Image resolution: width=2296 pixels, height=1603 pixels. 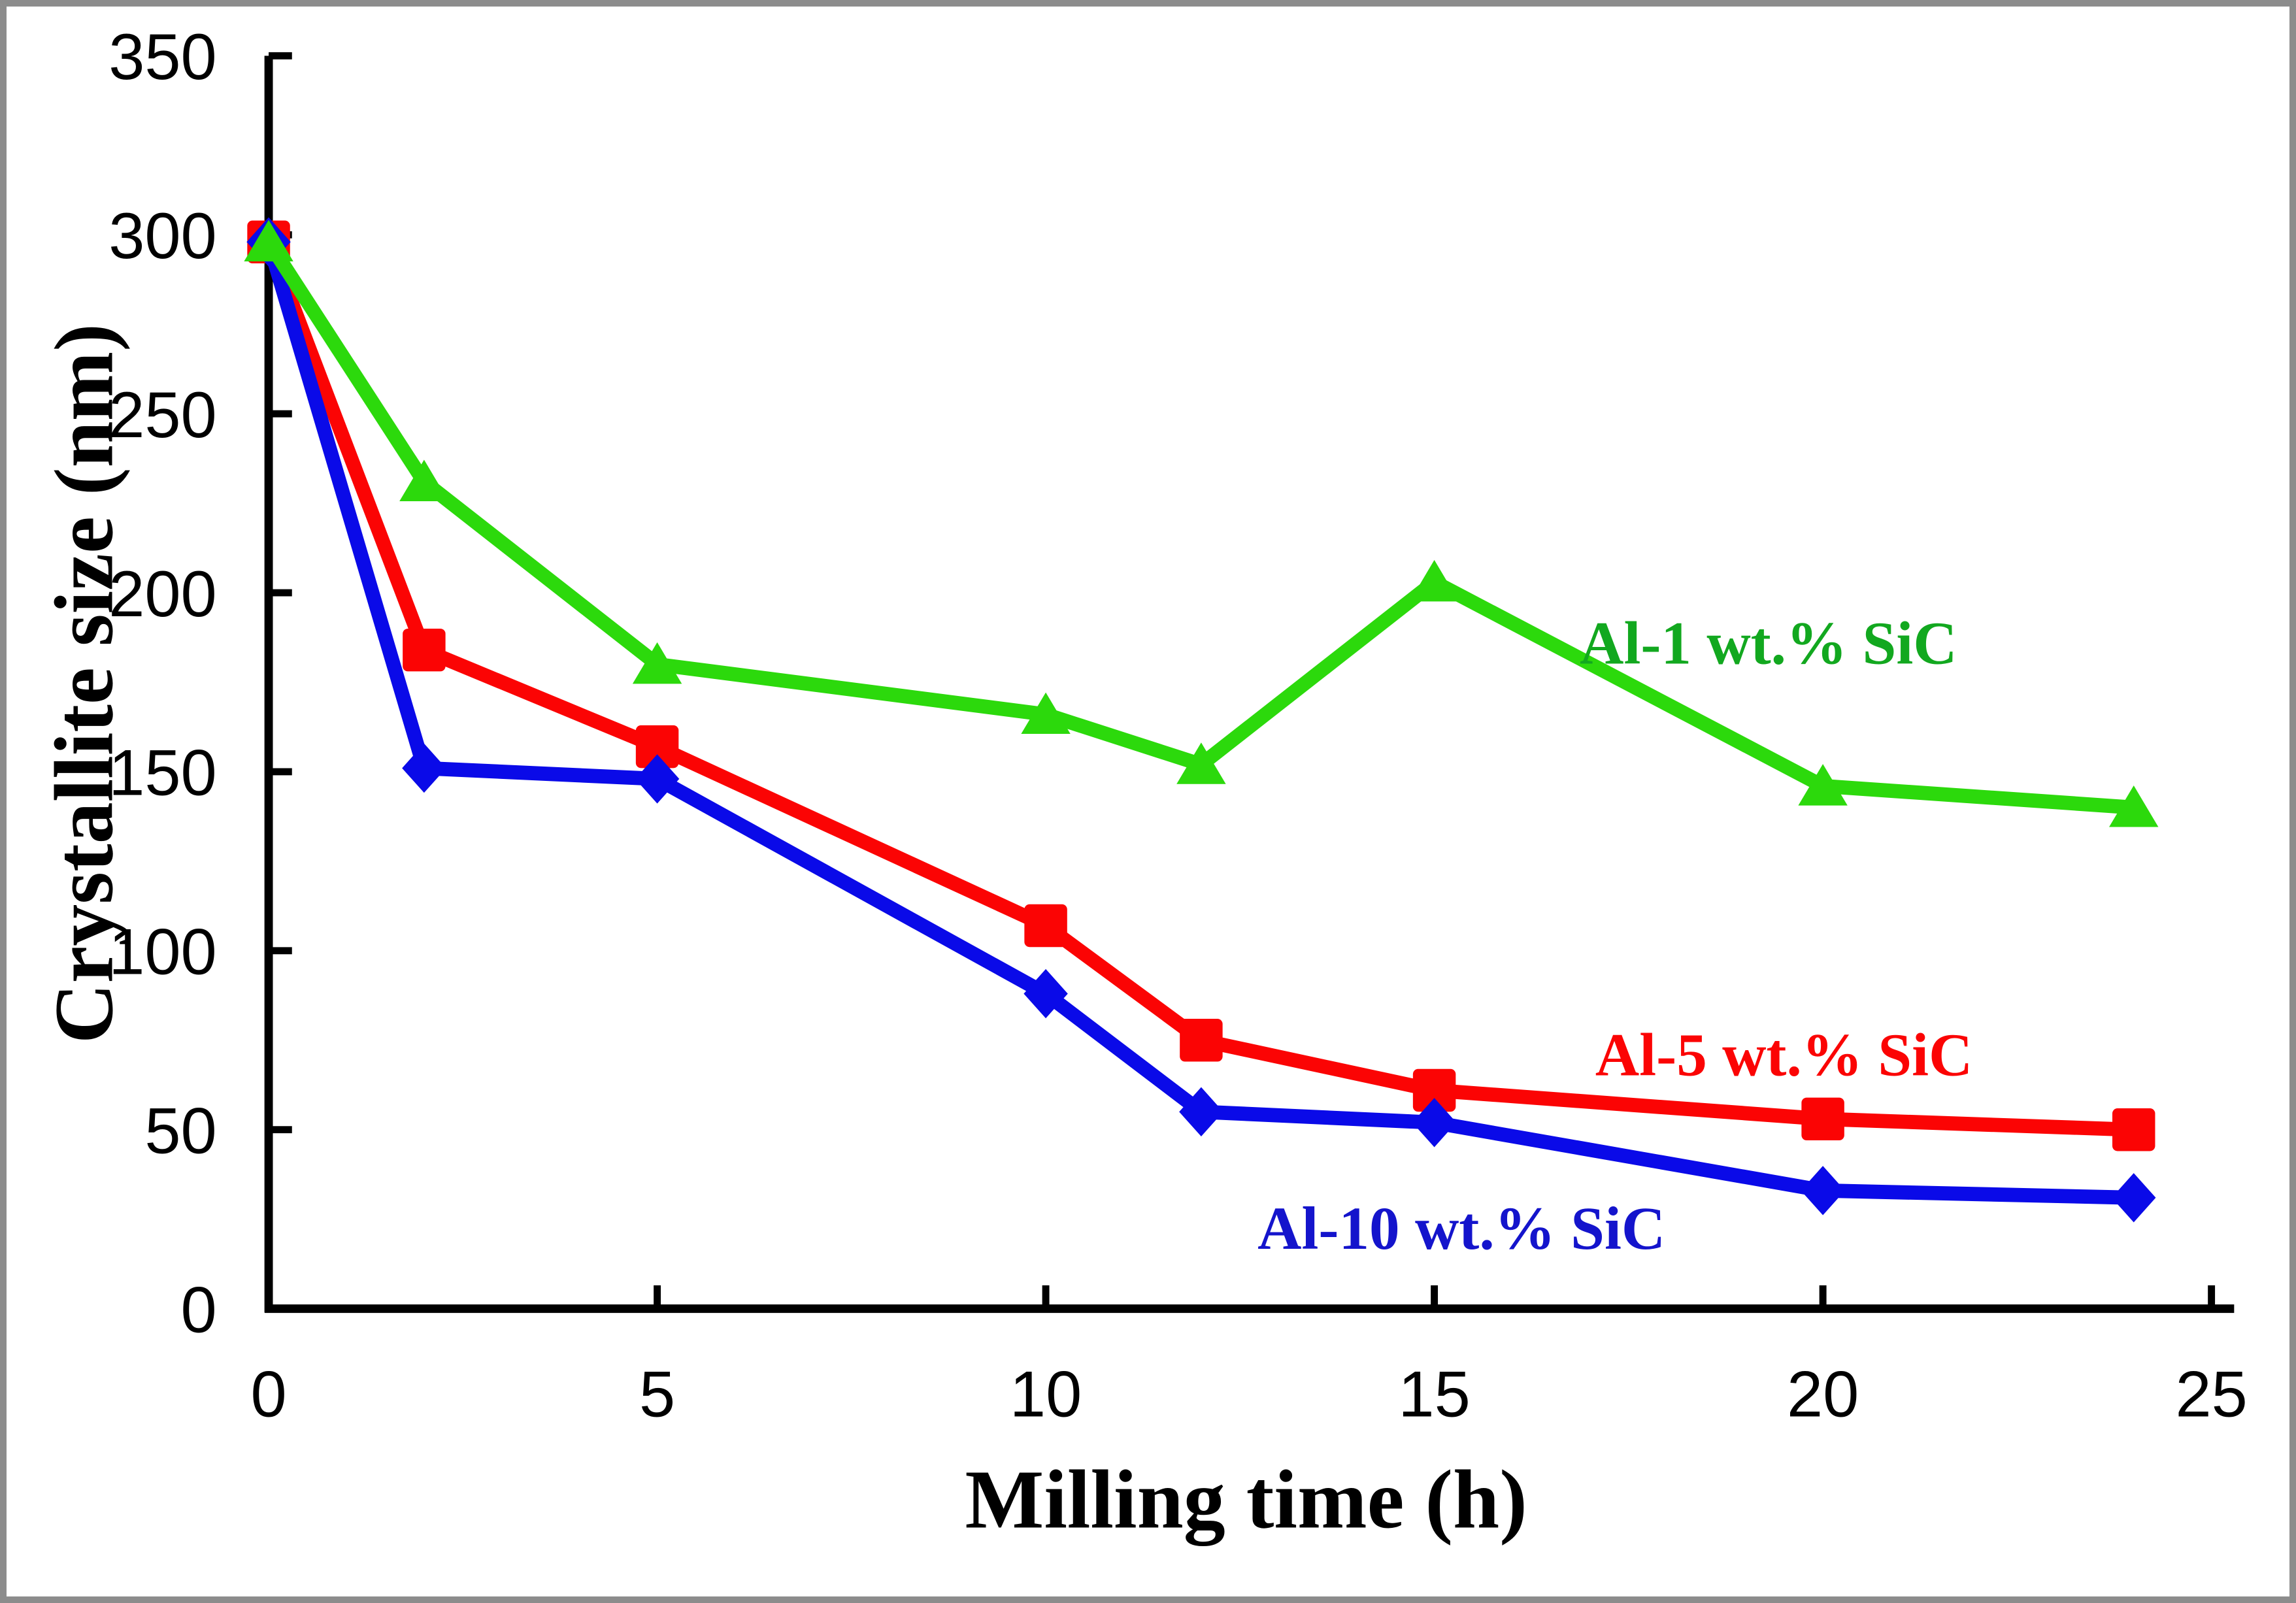 What do you see at coordinates (1434, 1394) in the screenshot?
I see `x-tick-label-15: 15` at bounding box center [1434, 1394].